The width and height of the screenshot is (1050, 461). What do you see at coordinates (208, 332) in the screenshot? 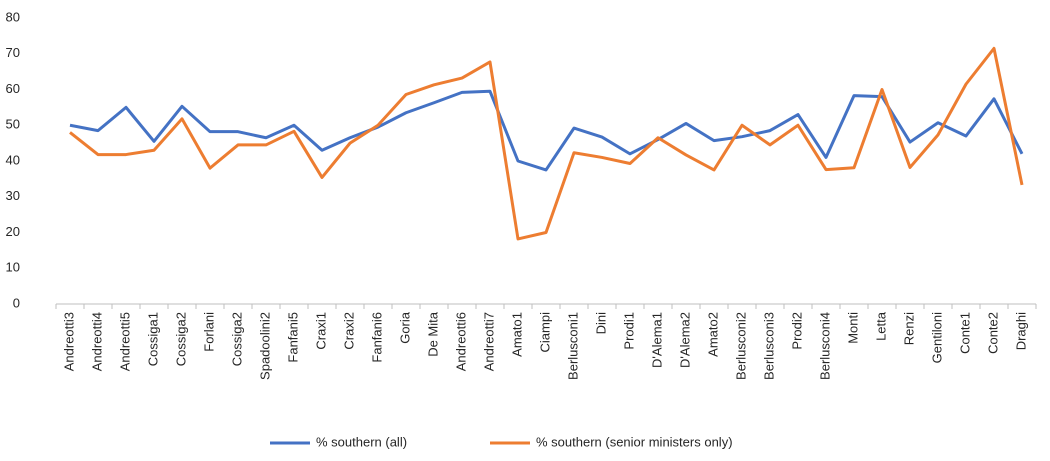
I see `x-tick-label: Forlani` at bounding box center [208, 332].